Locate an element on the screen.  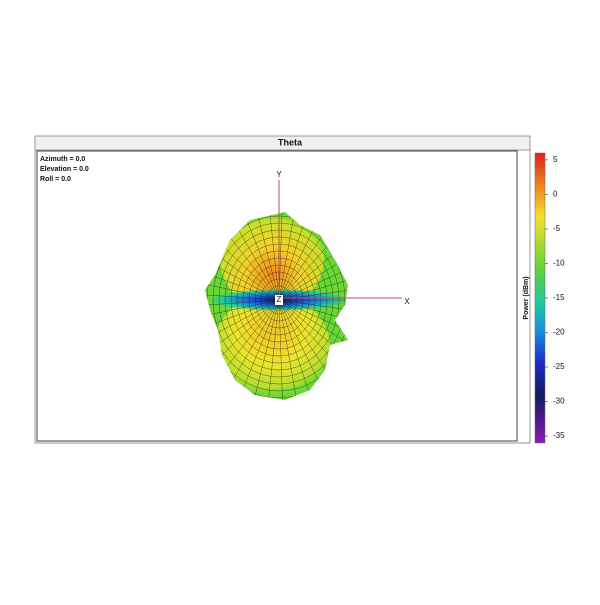
colorbar-tick-label: -30 is located at coordinates (559, 401).